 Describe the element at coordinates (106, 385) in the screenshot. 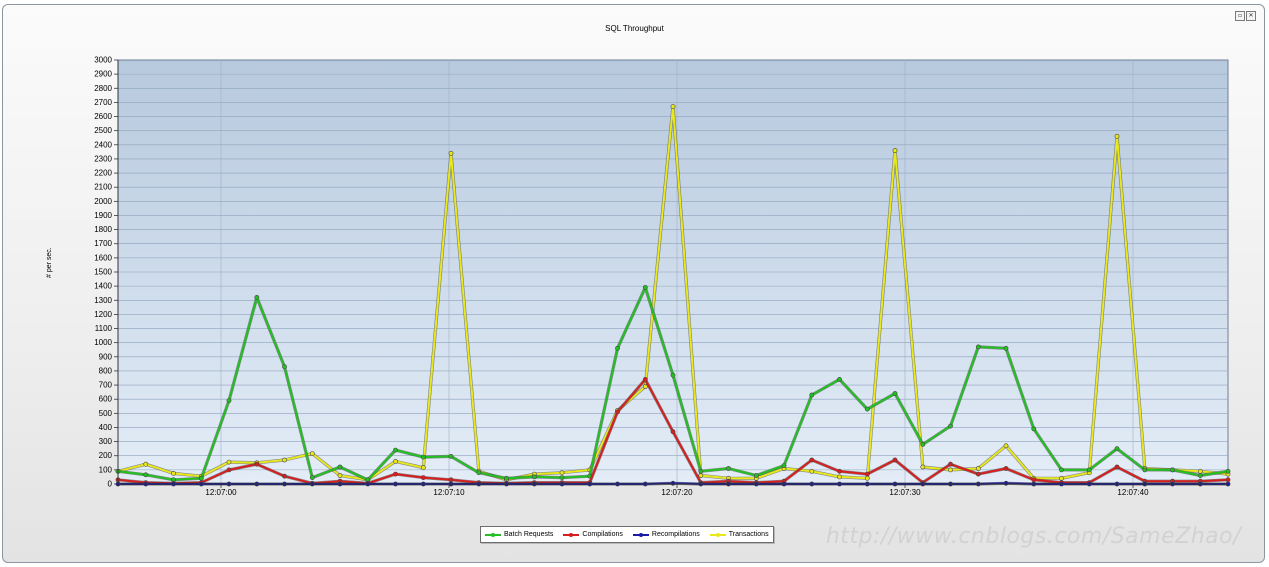

I see `y-tick-label: 700` at that location.